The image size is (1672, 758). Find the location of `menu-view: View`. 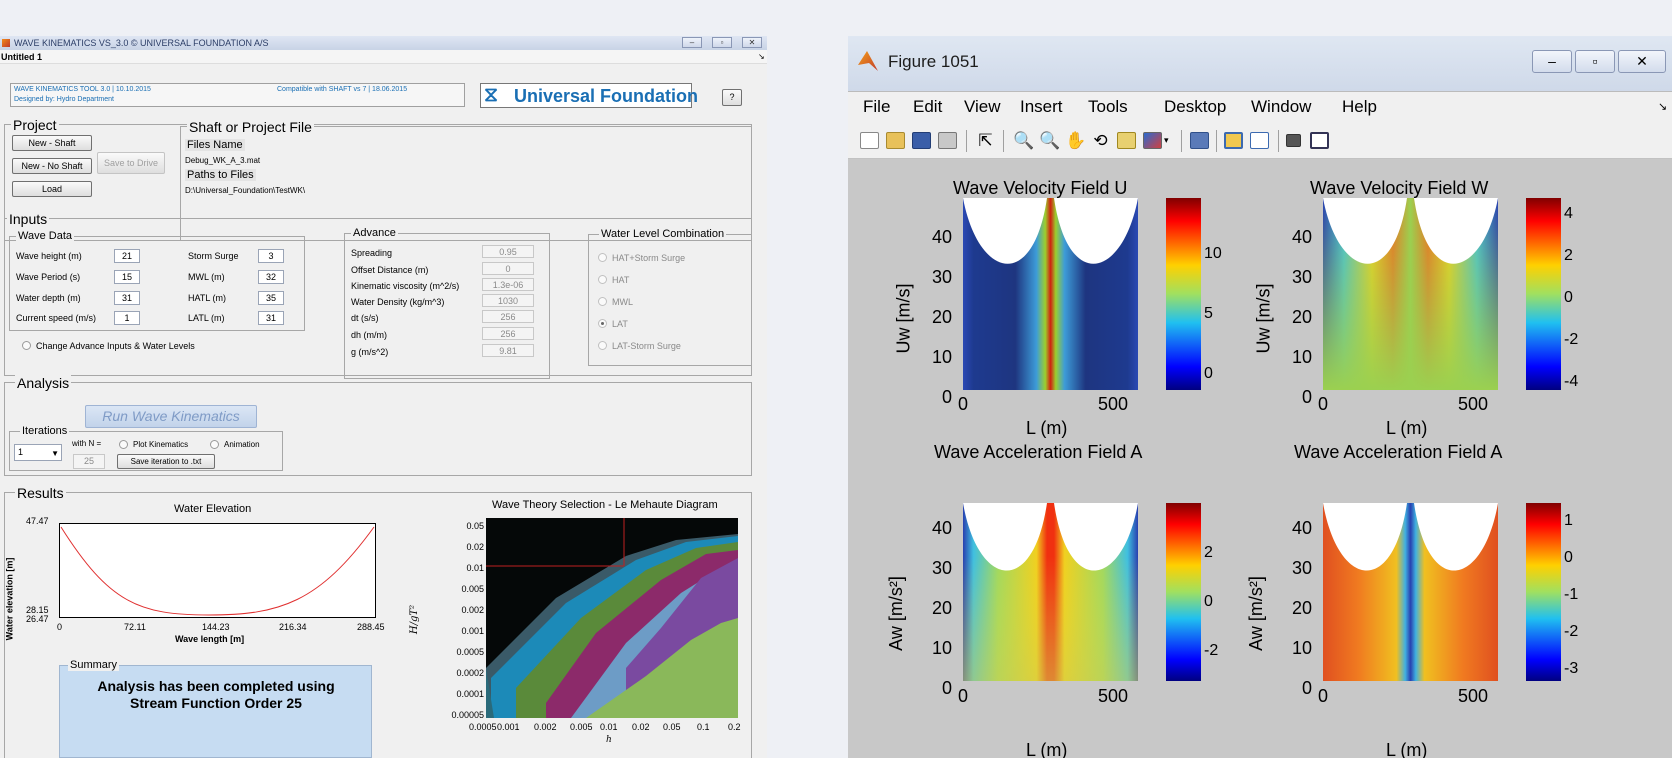

menu-view: View is located at coordinates (982, 106).